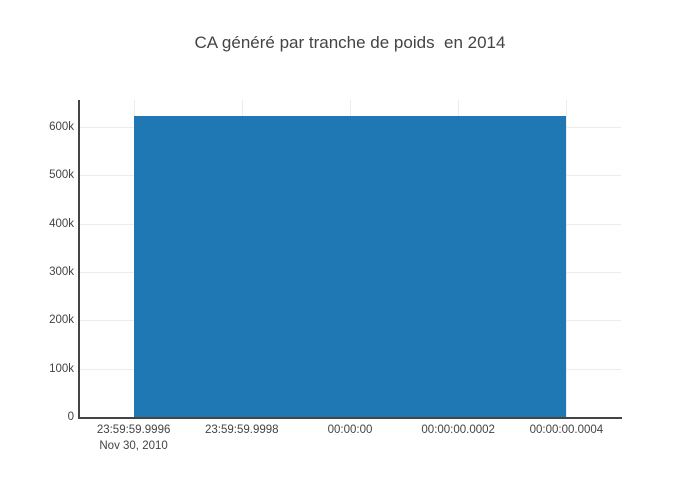 The width and height of the screenshot is (700, 500). I want to click on y-tick-label: 300k, so click(61, 272).